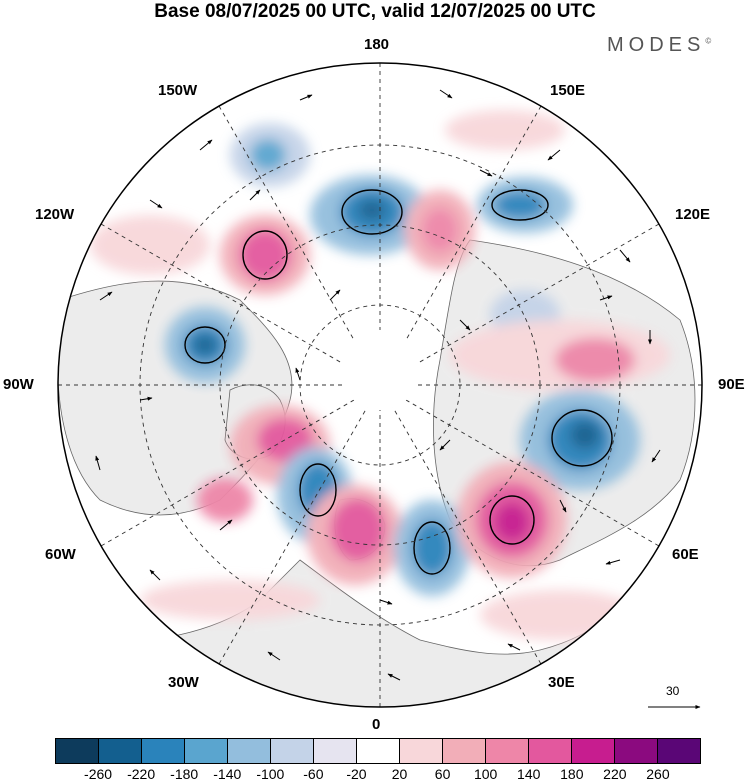  What do you see at coordinates (270, 774) in the screenshot?
I see `colorbar-tick-label: -100` at bounding box center [270, 774].